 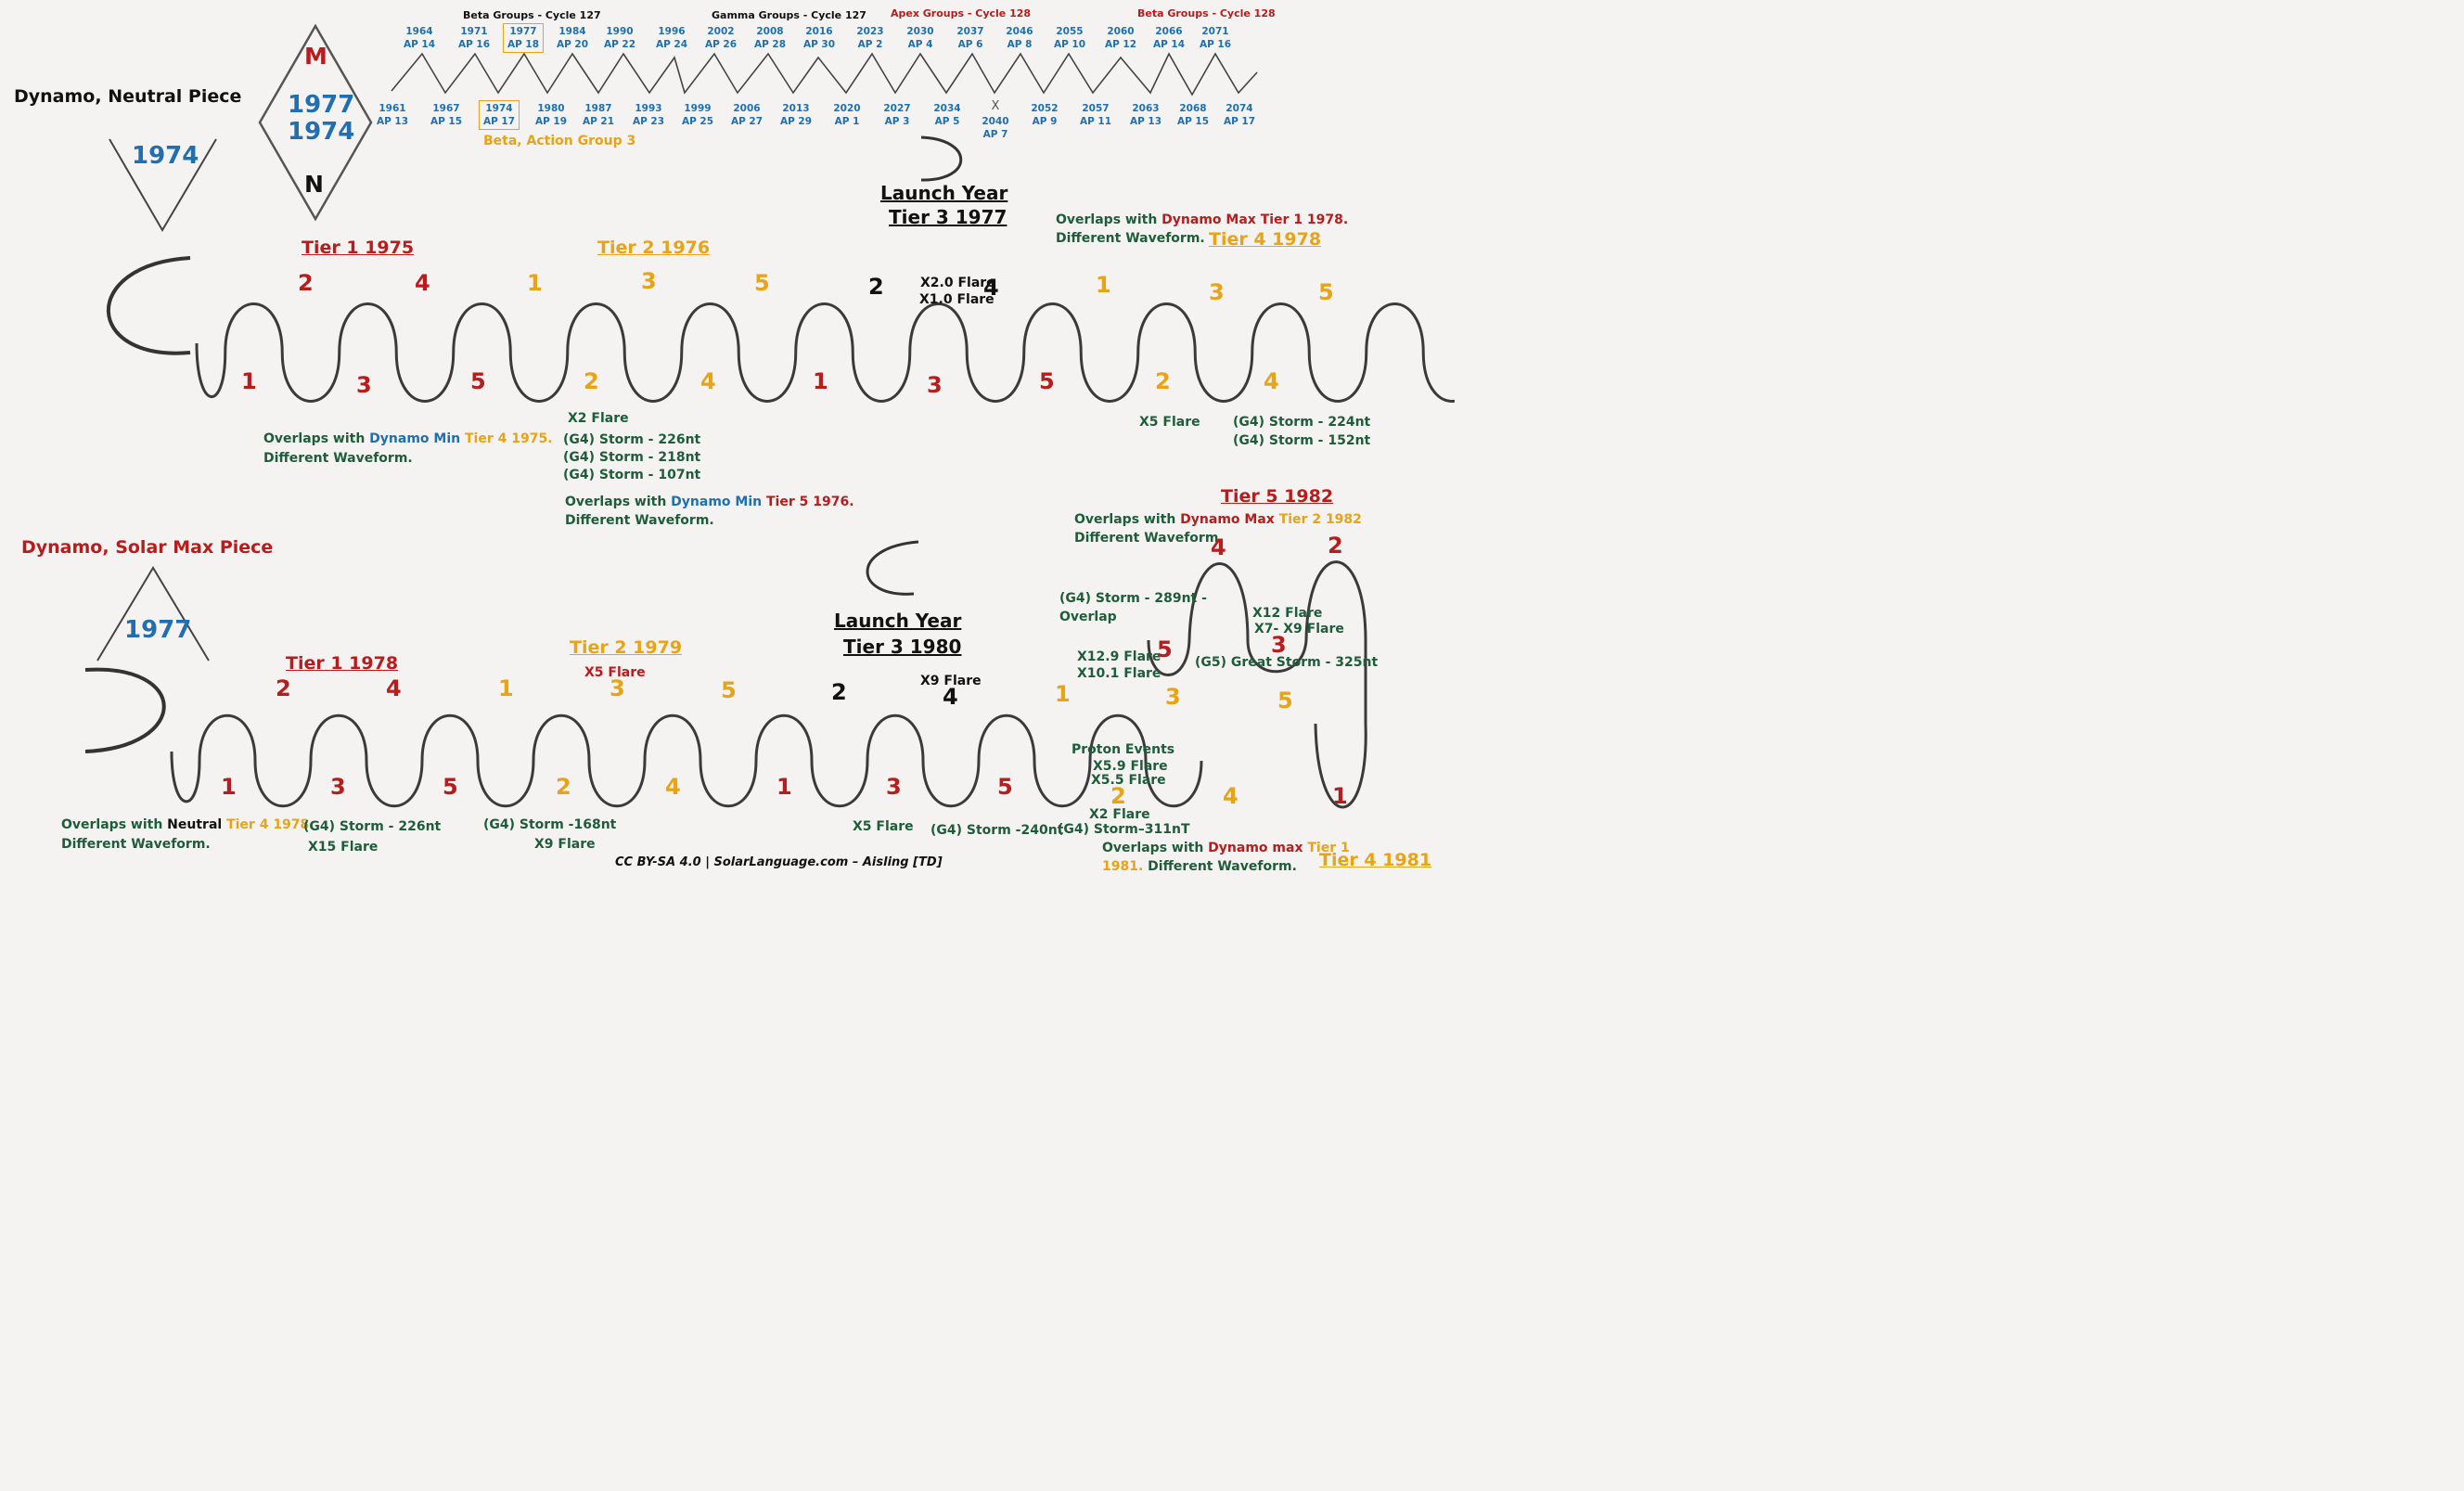 I want to click on year-label: 2052 AP 9, so click(x=1044, y=115).